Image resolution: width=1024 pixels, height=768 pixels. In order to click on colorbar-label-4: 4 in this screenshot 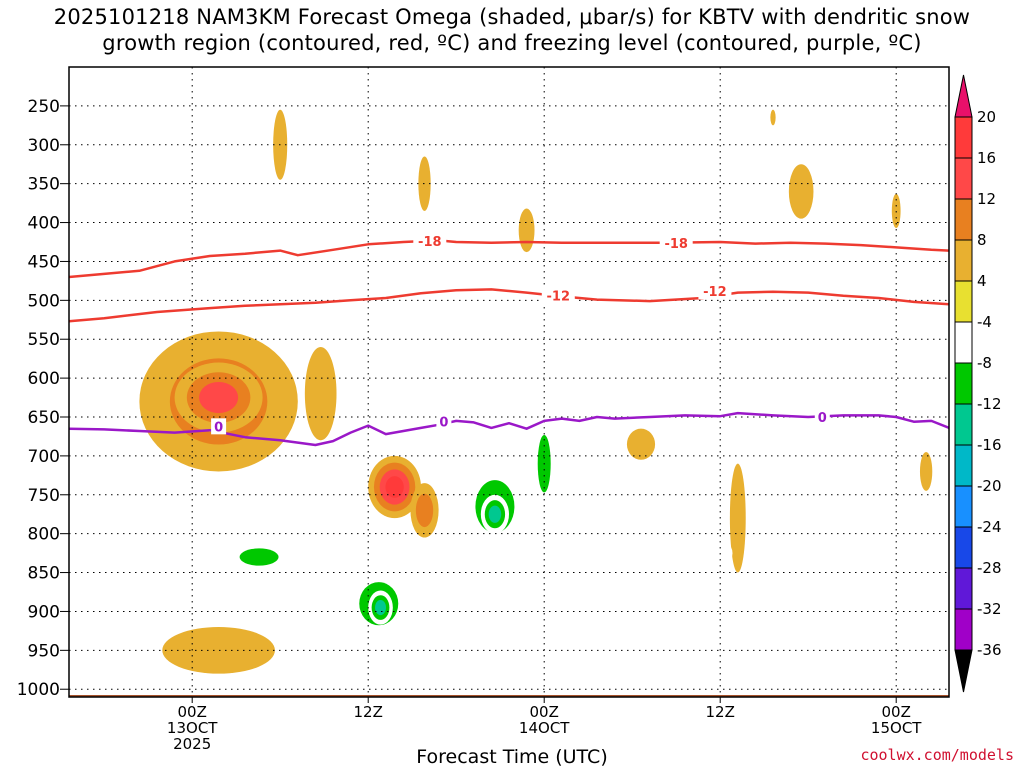, I will do `click(982, 281)`.